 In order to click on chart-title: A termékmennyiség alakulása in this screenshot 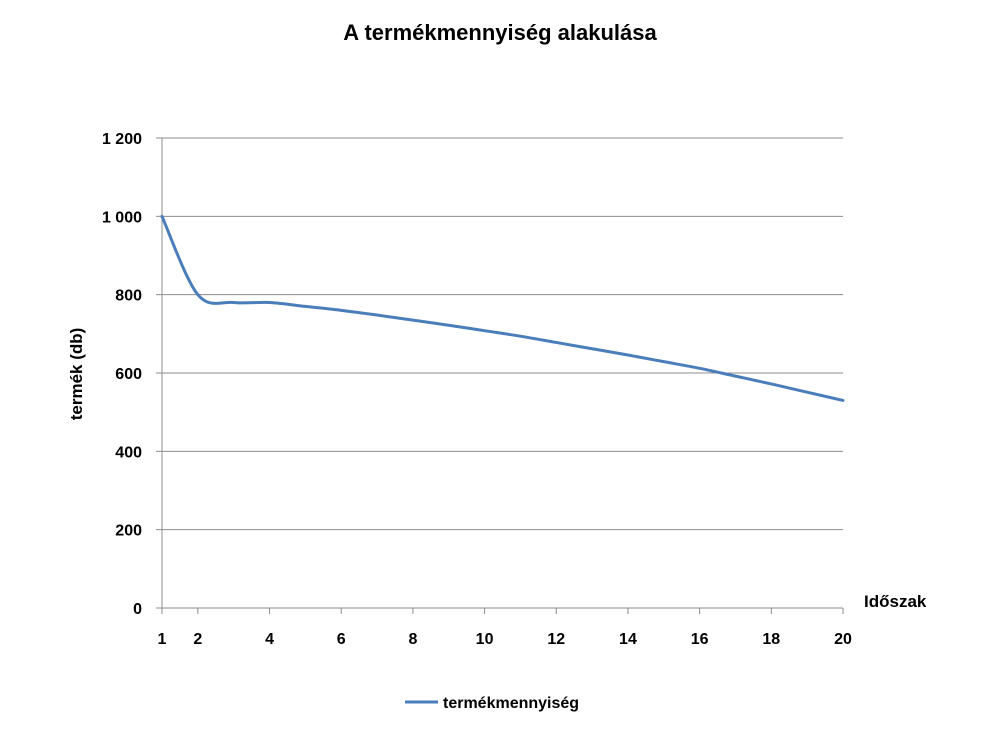, I will do `click(500, 32)`.